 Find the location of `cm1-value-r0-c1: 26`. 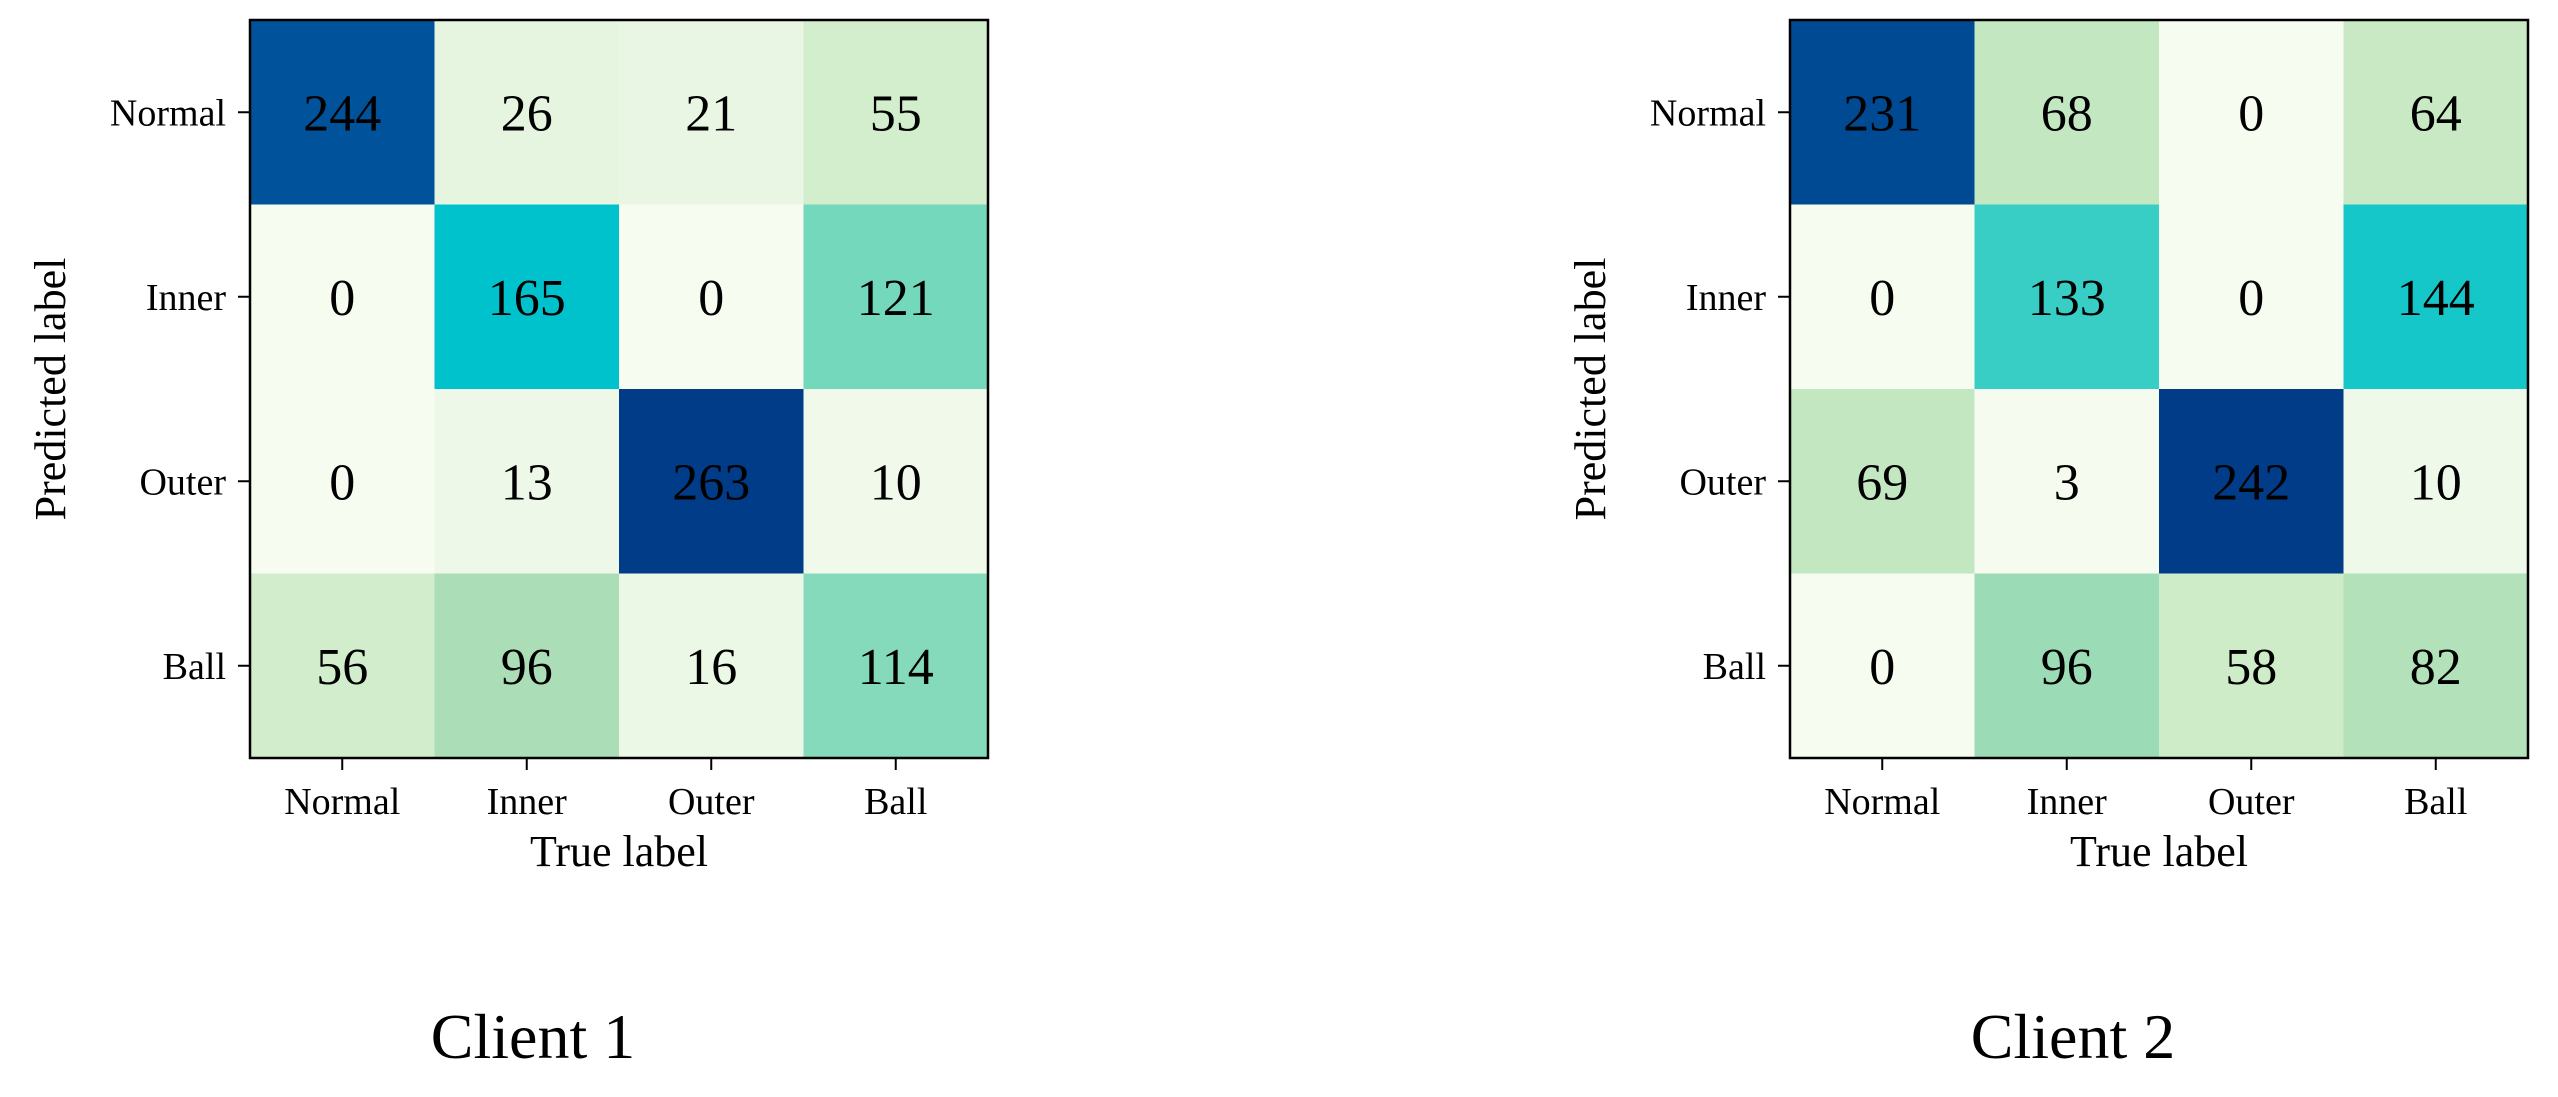

cm1-value-r0-c1: 26 is located at coordinates (527, 113).